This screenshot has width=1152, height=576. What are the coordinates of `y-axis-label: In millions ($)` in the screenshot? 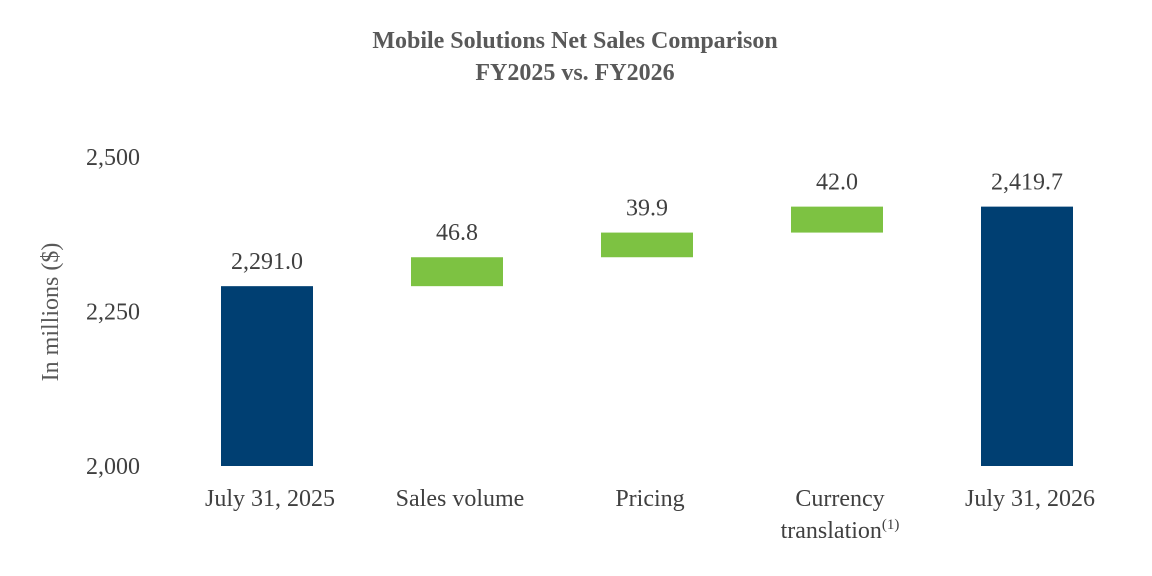 It's located at (51, 312).